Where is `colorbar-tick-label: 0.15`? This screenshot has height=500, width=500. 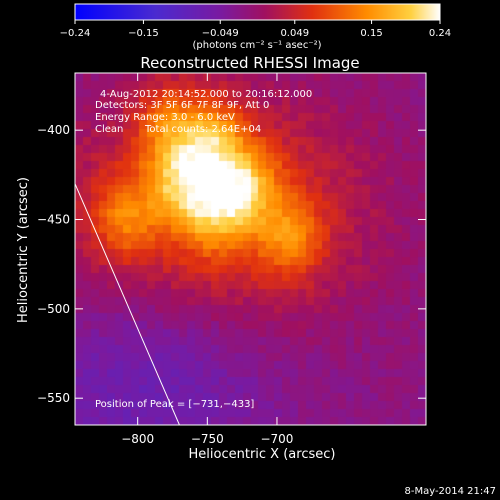 colorbar-tick-label: 0.15 is located at coordinates (371, 33).